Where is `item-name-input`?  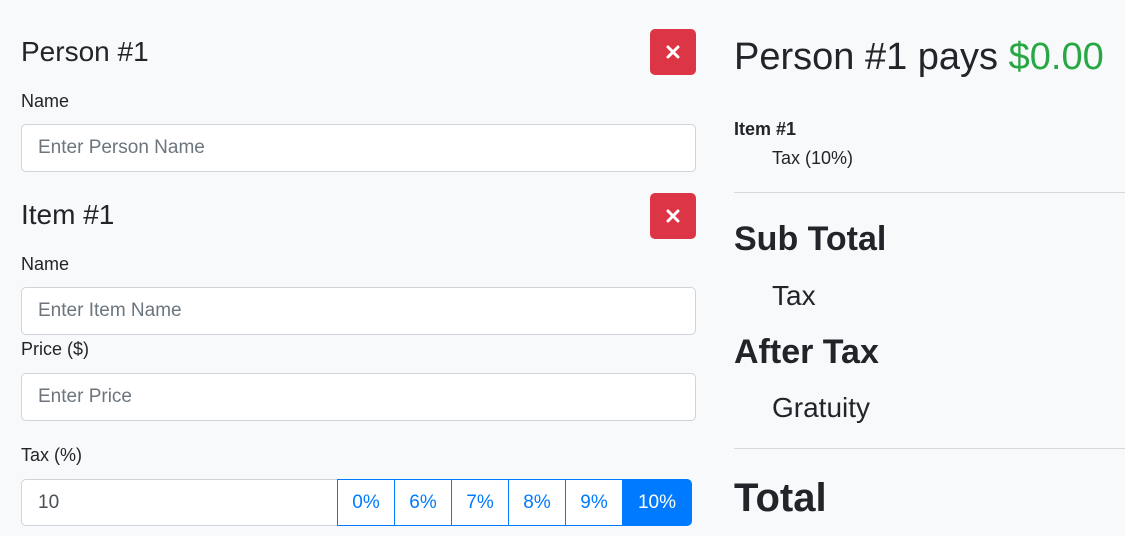 item-name-input is located at coordinates (358, 311).